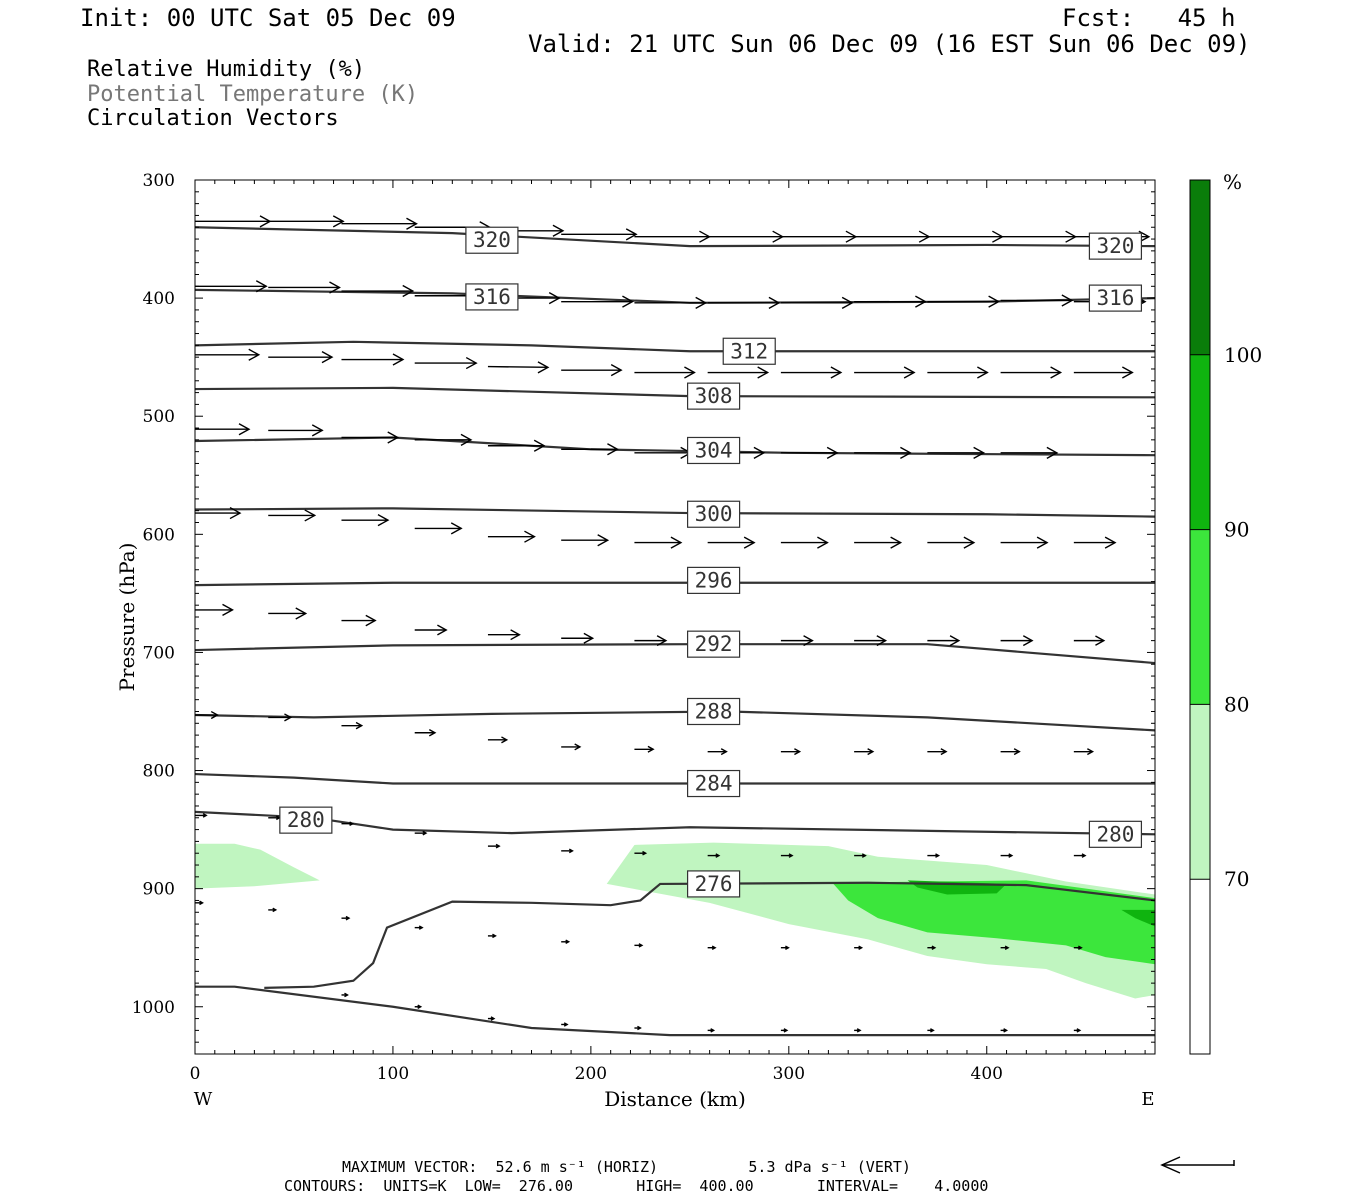  What do you see at coordinates (713, 711) in the screenshot?
I see `contour-label-288-0-box` at bounding box center [713, 711].